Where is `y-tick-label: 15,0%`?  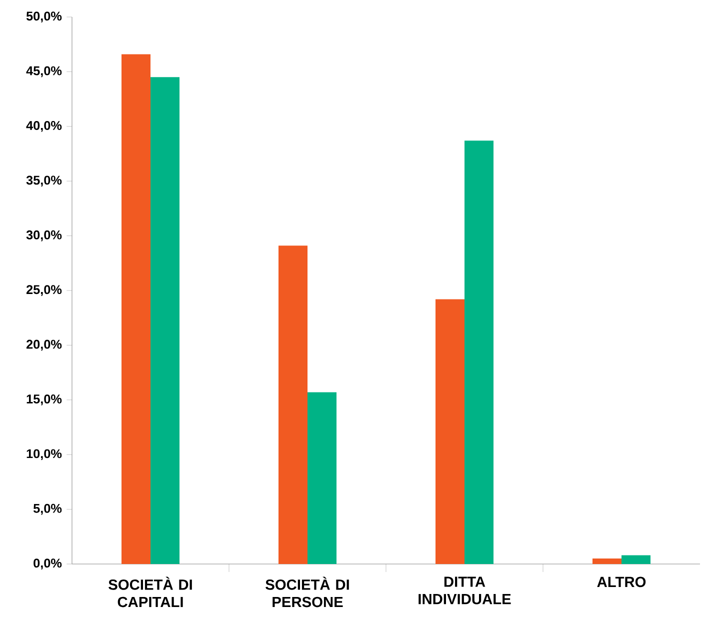 y-tick-label: 15,0% is located at coordinates (44, 400).